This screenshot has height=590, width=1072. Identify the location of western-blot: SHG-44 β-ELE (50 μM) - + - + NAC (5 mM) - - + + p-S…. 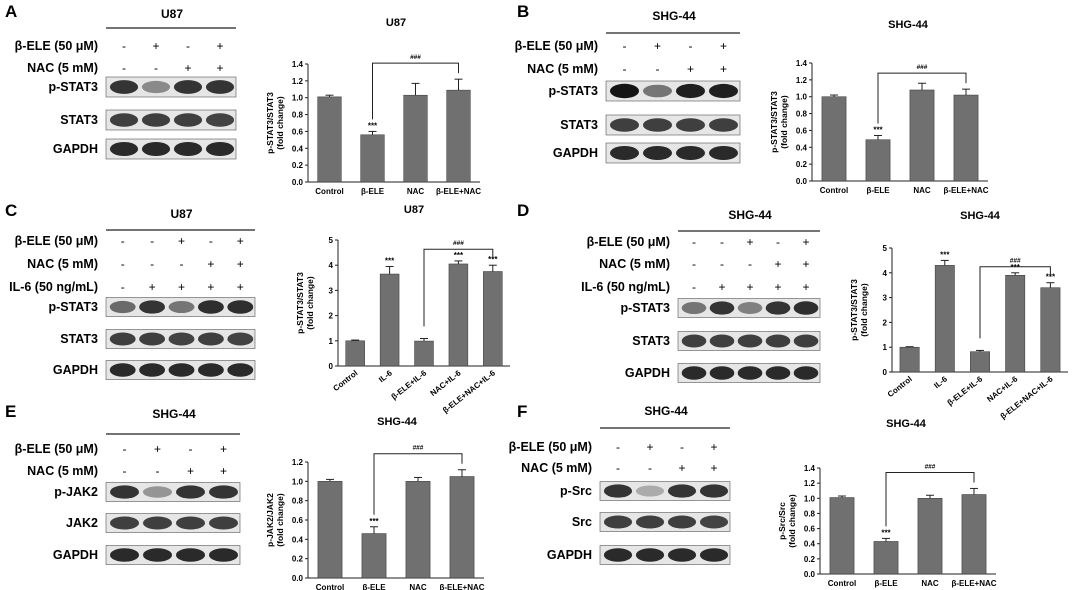
(620, 484).